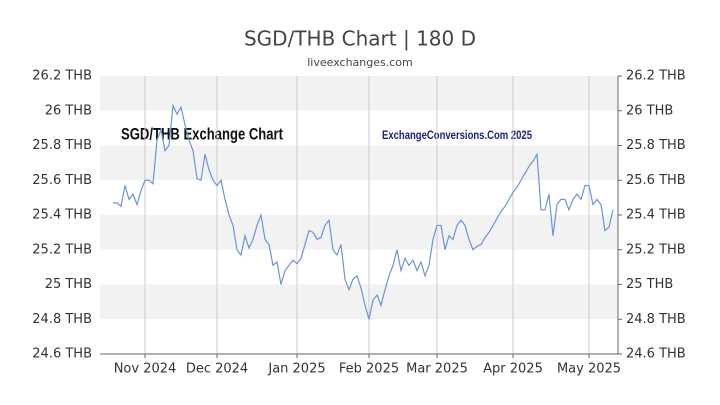  Describe the element at coordinates (360, 39) in the screenshot. I see `chart-title: SGD/THB Chart | 180 D` at that location.